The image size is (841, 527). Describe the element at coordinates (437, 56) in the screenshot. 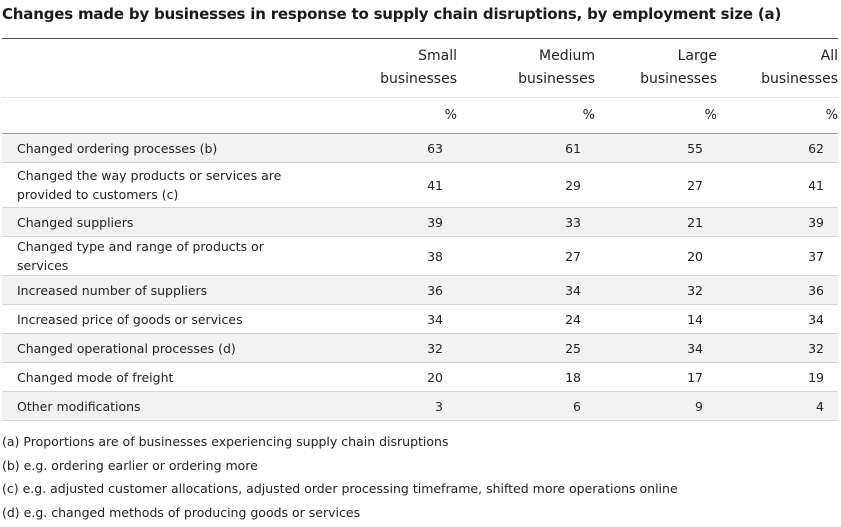

I see `column-header-line1: Small` at that location.